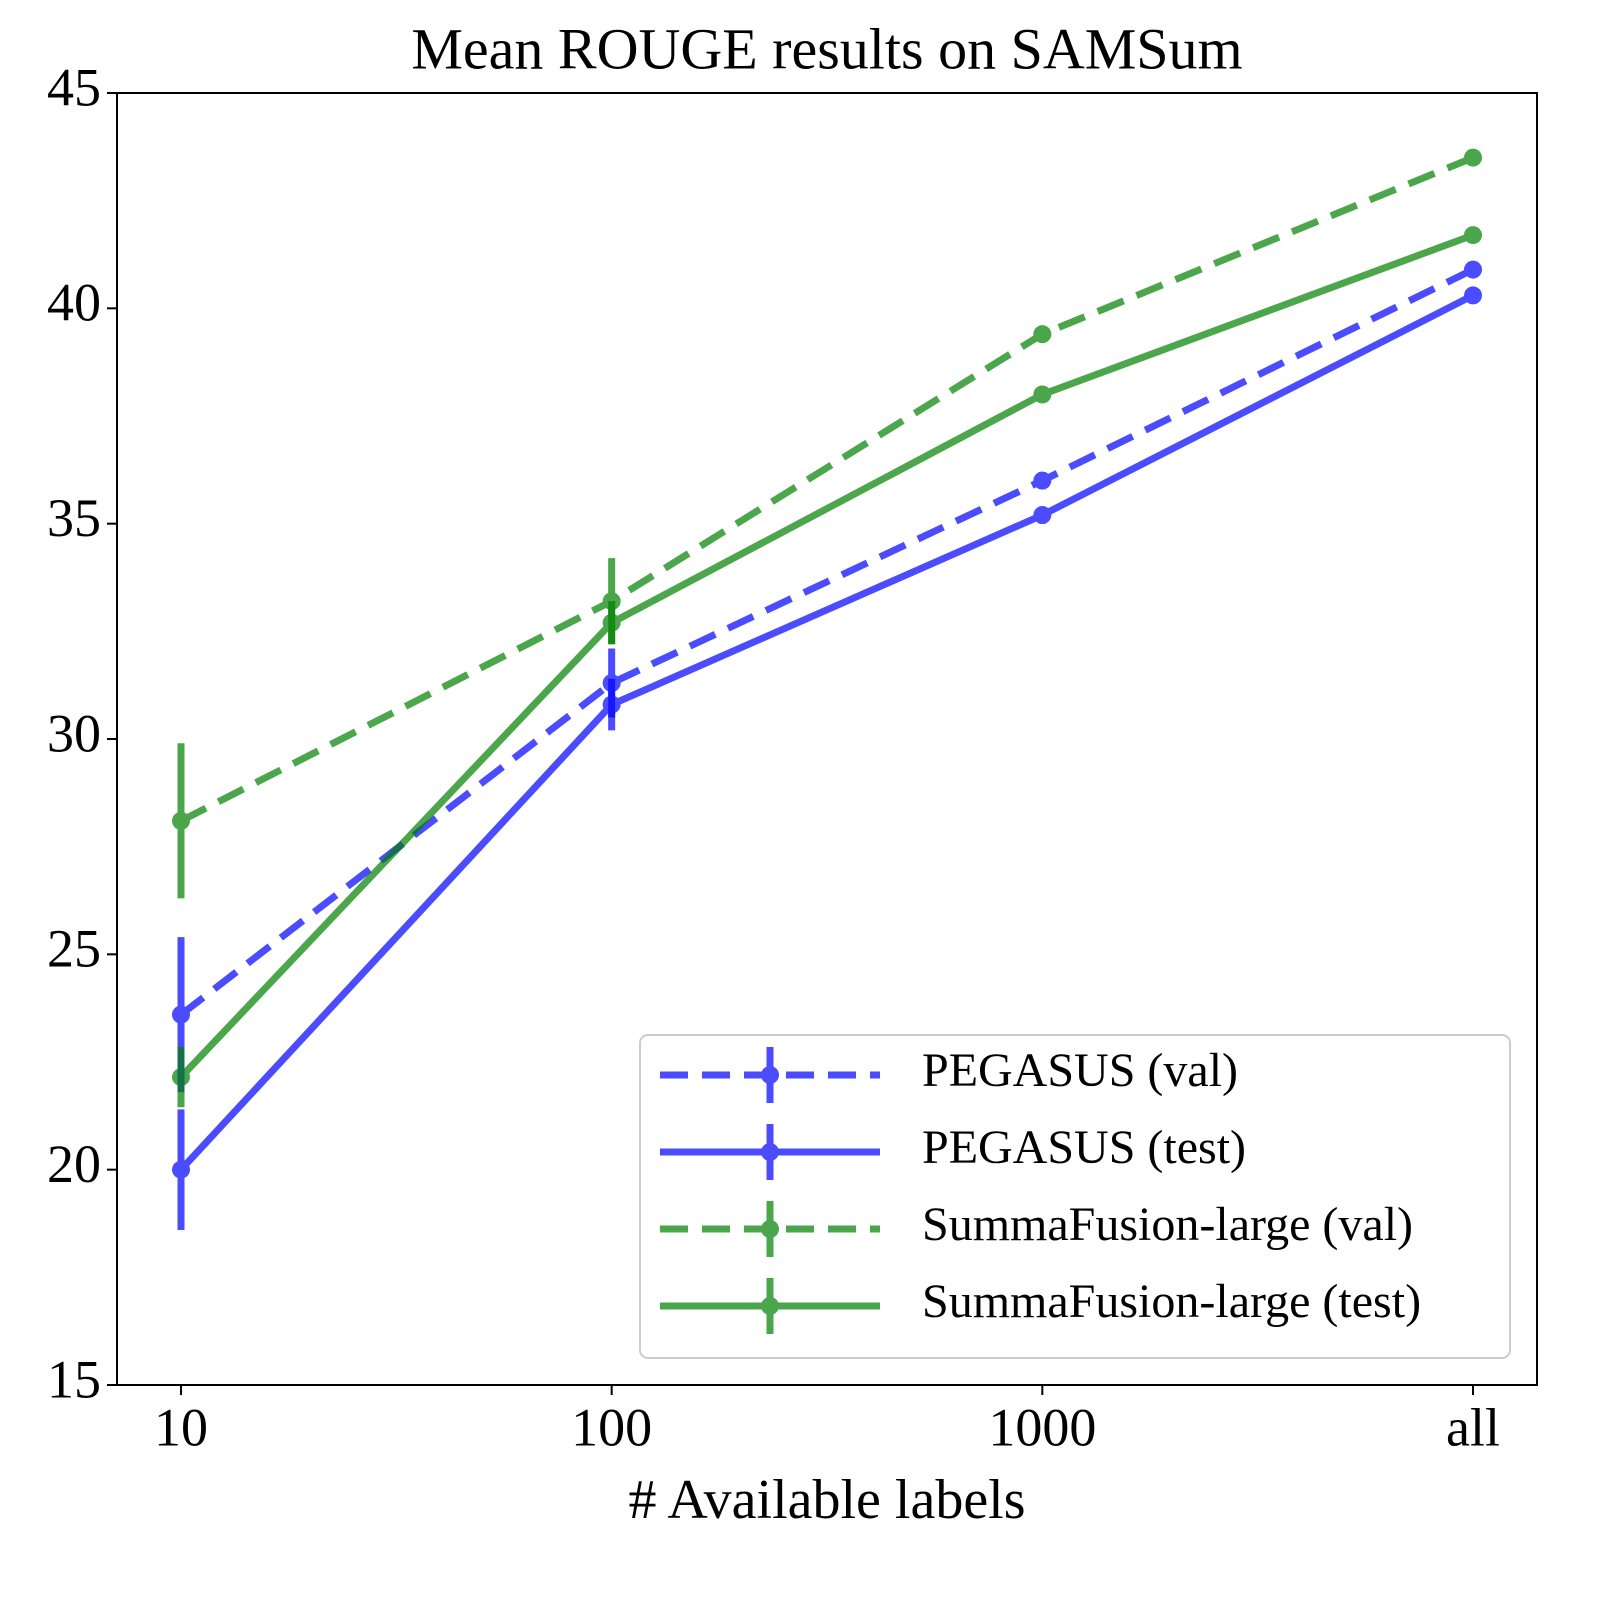 The height and width of the screenshot is (1605, 1600). What do you see at coordinates (1075, 1196) in the screenshot?
I see `legend-box` at bounding box center [1075, 1196].